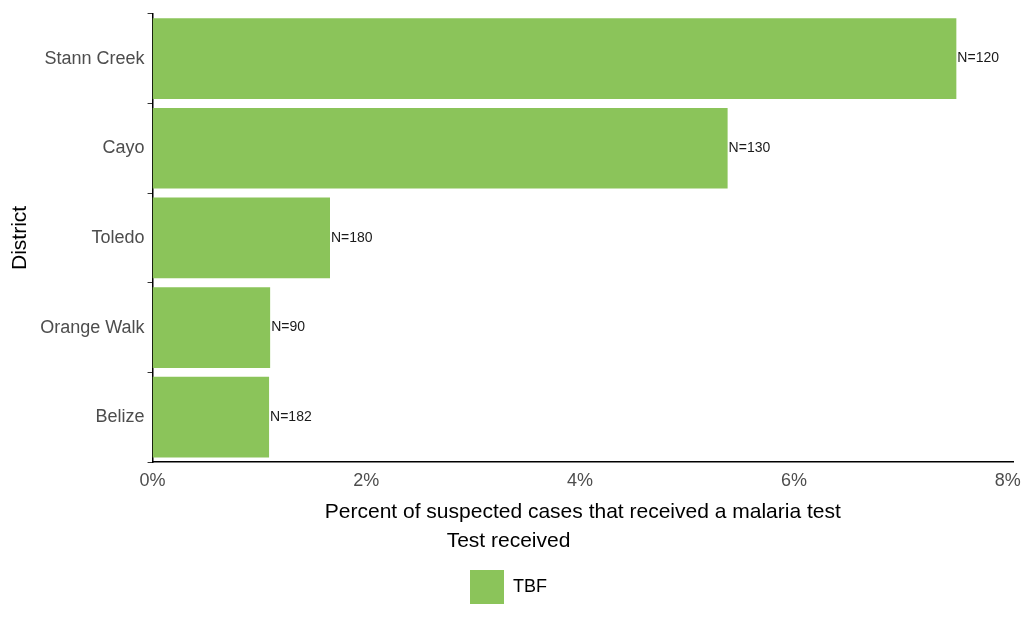  Describe the element at coordinates (352, 236) in the screenshot. I see `annotation: N=180` at that location.